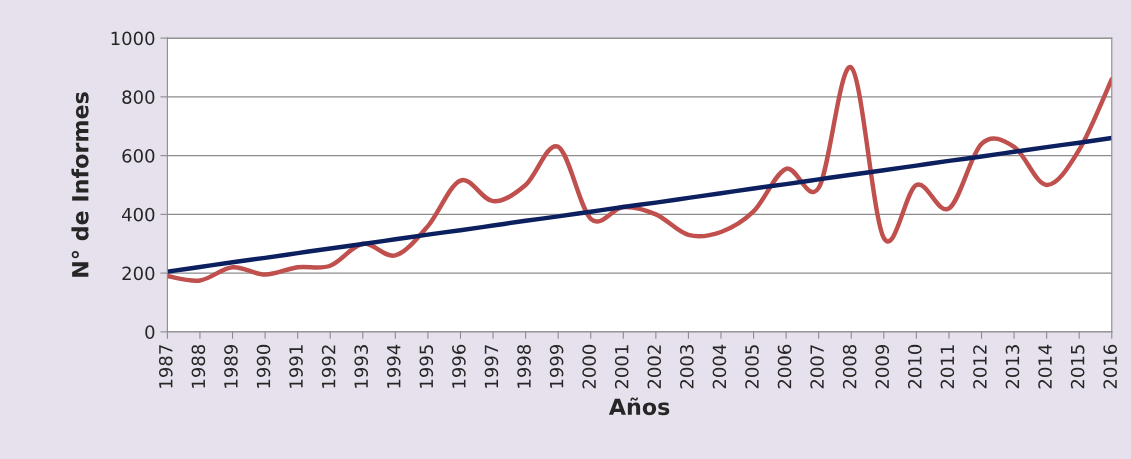 The height and width of the screenshot is (459, 1131). What do you see at coordinates (80, 184) in the screenshot?
I see `y-axis-title: N° de Informes` at bounding box center [80, 184].